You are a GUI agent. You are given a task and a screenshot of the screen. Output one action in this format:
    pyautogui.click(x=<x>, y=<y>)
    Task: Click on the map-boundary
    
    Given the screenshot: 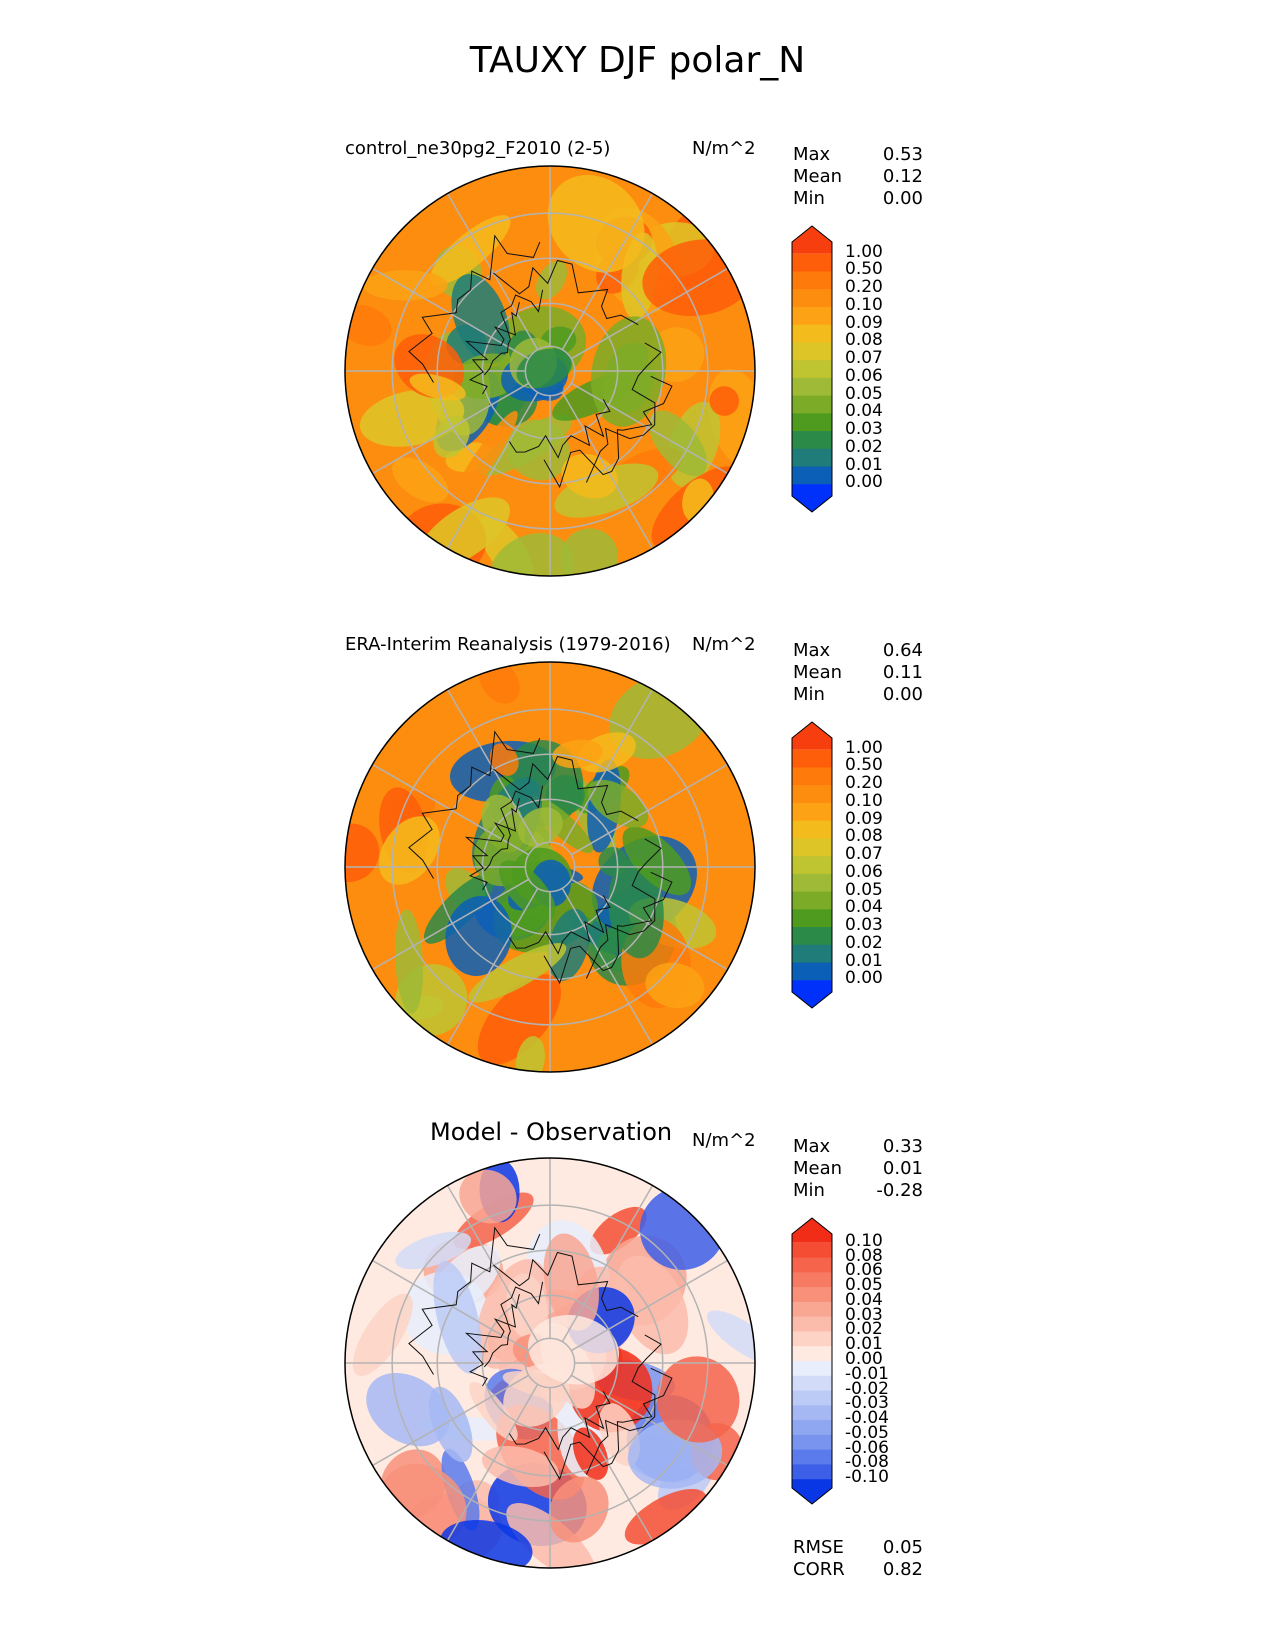 What is the action you would take?
    pyautogui.click(x=550, y=371)
    